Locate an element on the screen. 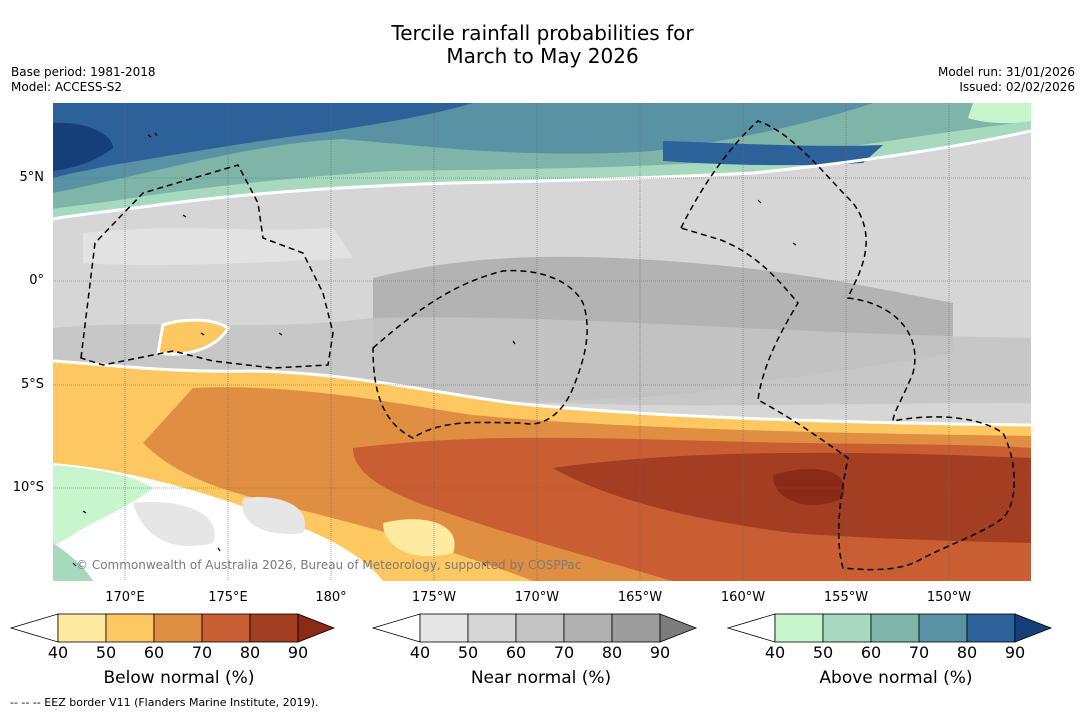  x-label-175w: 175°W is located at coordinates (434, 597).